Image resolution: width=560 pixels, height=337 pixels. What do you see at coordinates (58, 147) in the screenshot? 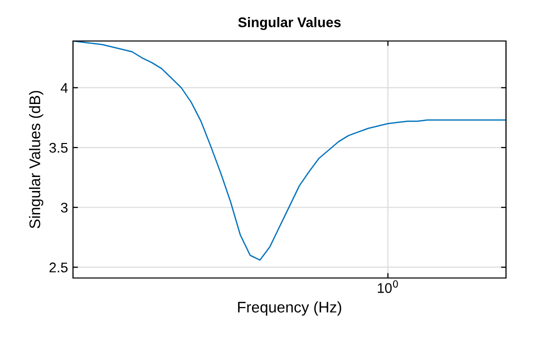
I see `y-tick-label: 3.5` at bounding box center [58, 147].